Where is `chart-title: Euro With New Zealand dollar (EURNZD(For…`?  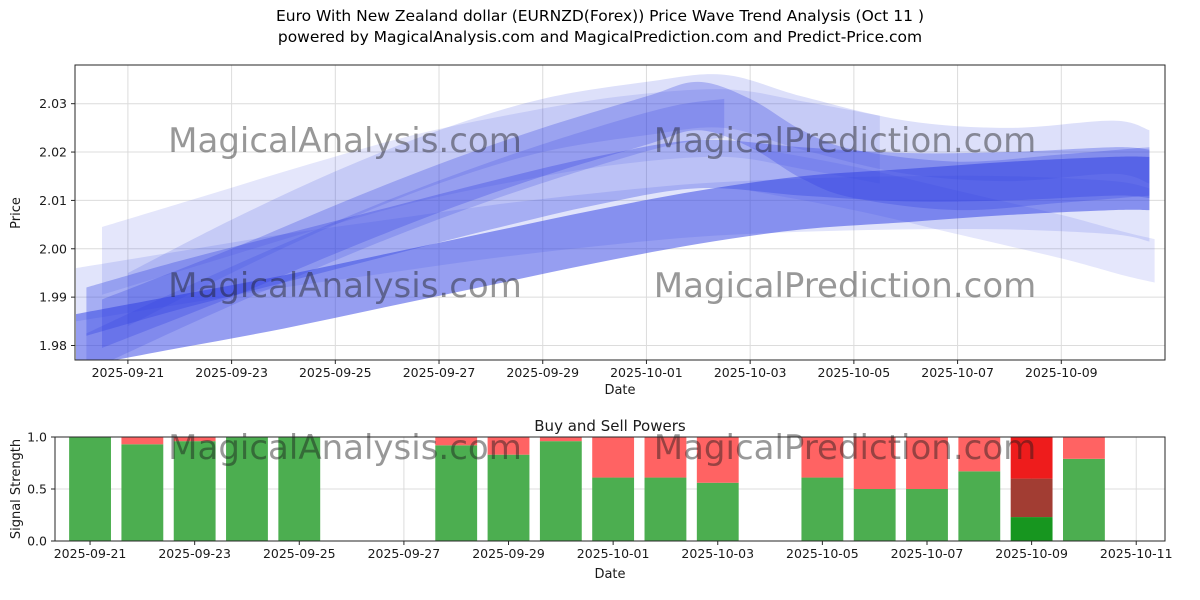
chart-title: Euro With New Zealand dollar (EURNZD(For… is located at coordinates (600, 16).